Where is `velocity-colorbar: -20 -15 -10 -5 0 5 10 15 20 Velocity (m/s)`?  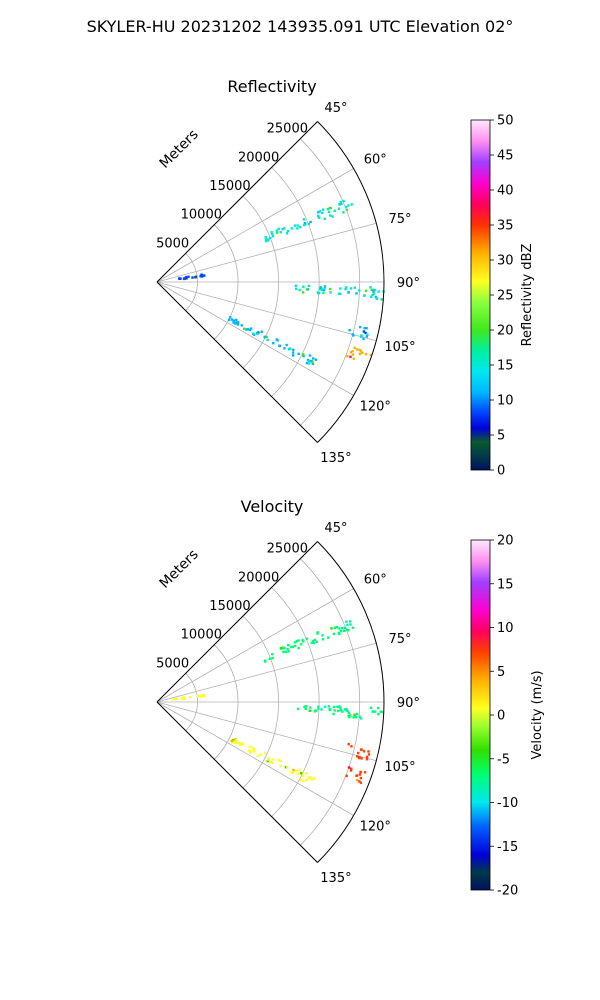
velocity-colorbar: -20 -15 -10 -5 0 5 10 15 20 Velocity (m/s) is located at coordinates (507, 716).